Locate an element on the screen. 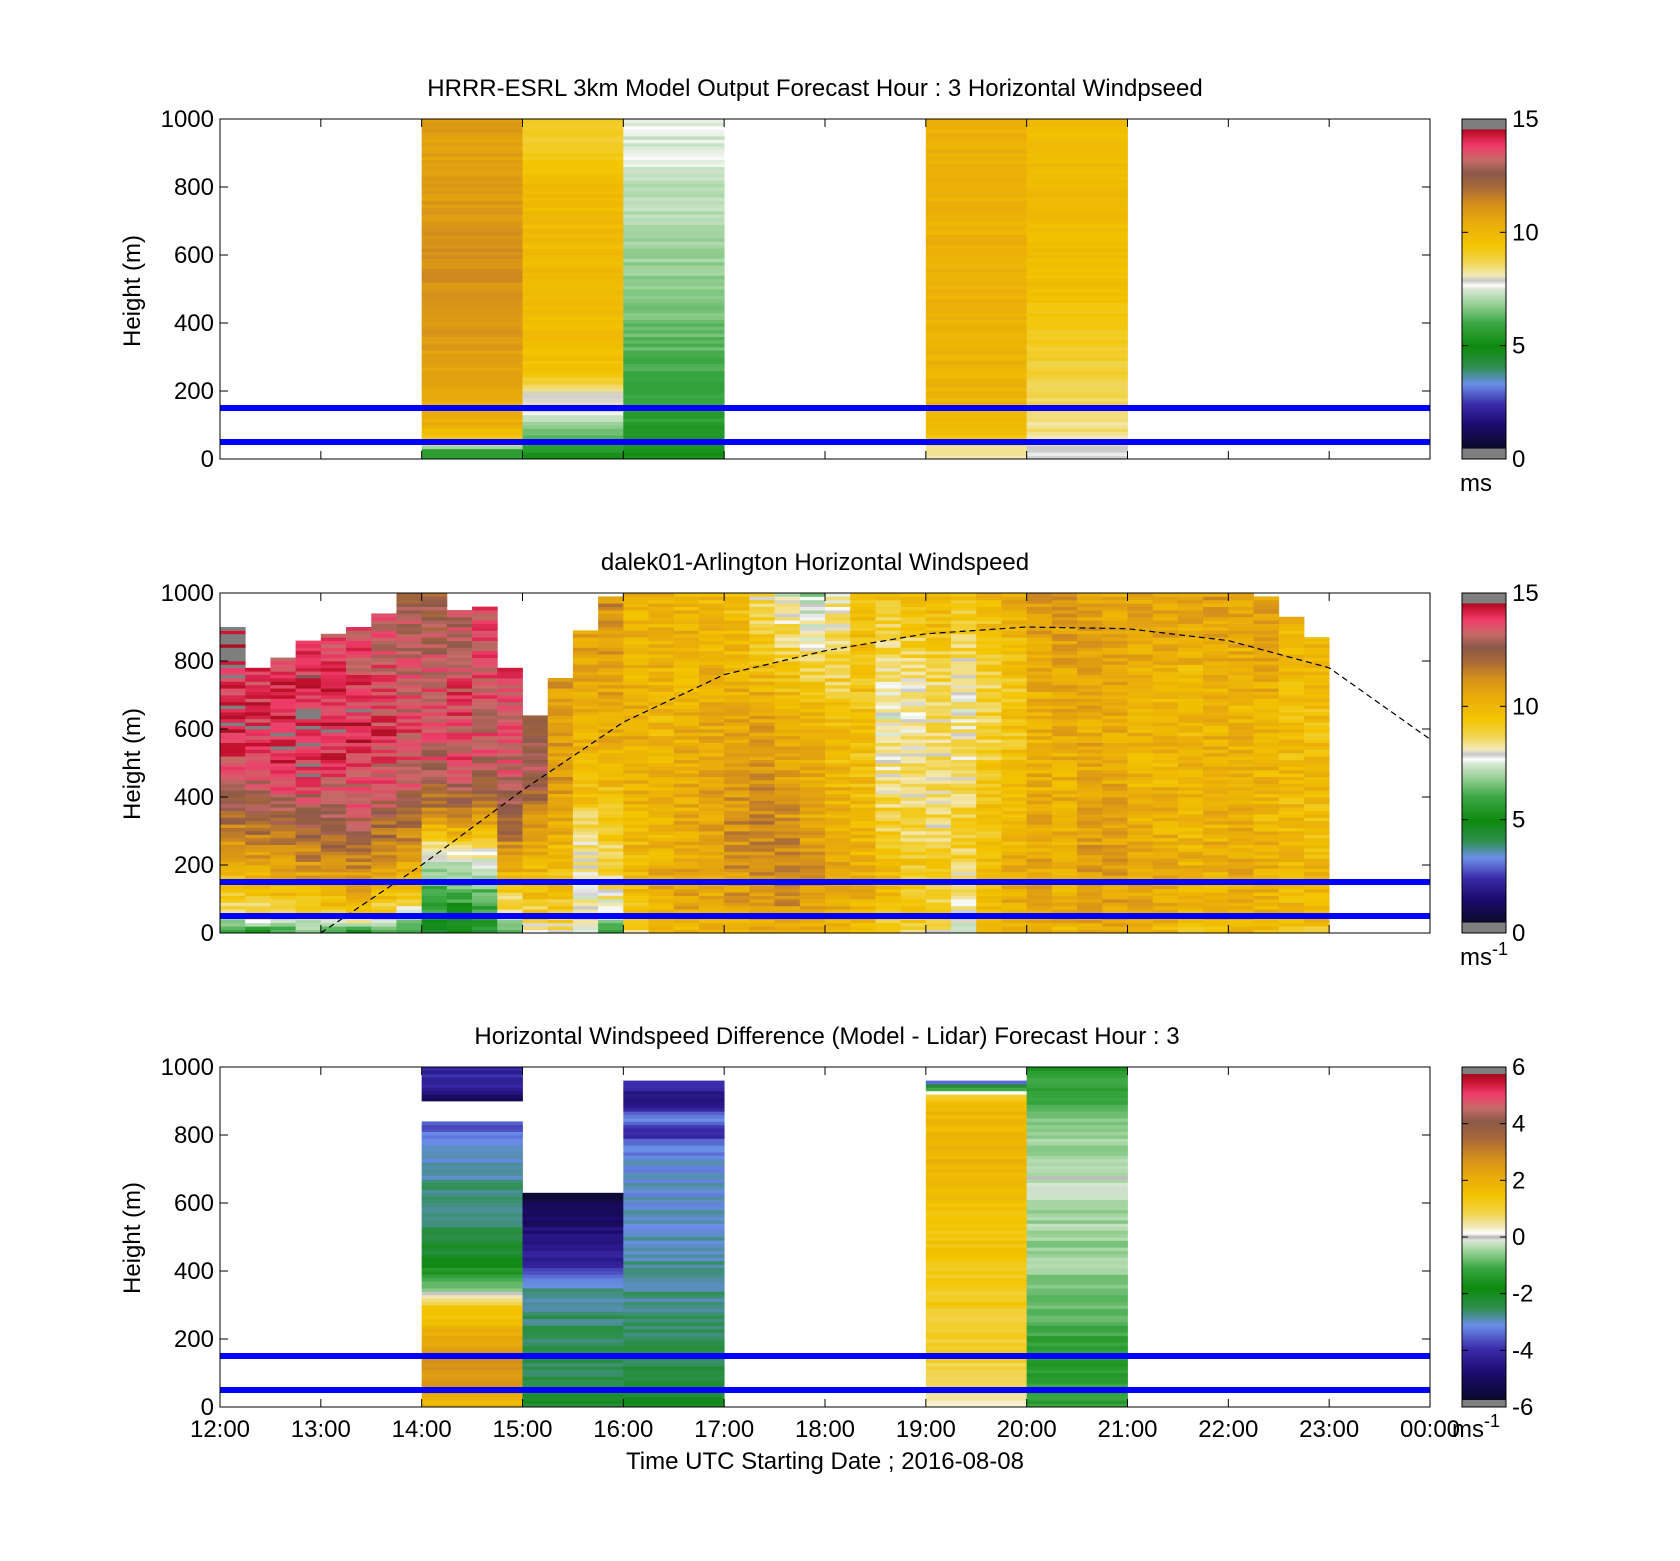  y-tick-label: 400 is located at coordinates (194, 323).